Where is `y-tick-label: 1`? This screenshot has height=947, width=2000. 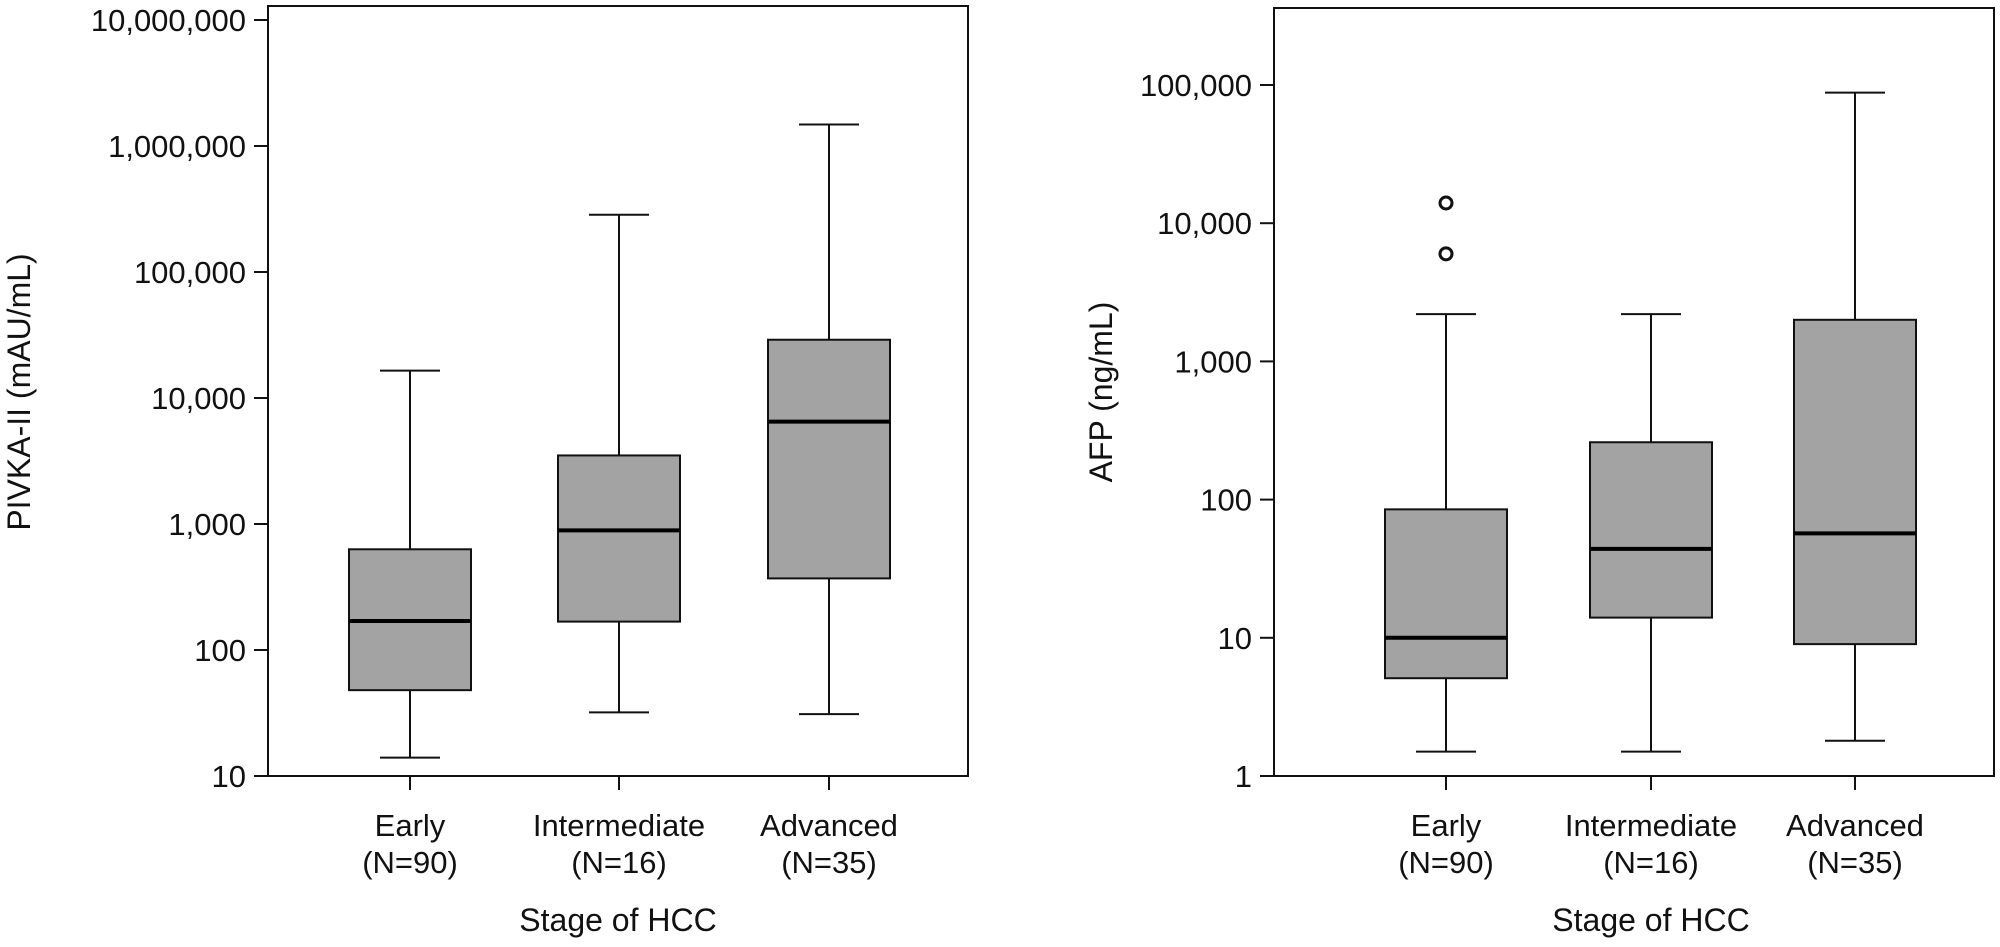
y-tick-label: 1 is located at coordinates (1243, 776).